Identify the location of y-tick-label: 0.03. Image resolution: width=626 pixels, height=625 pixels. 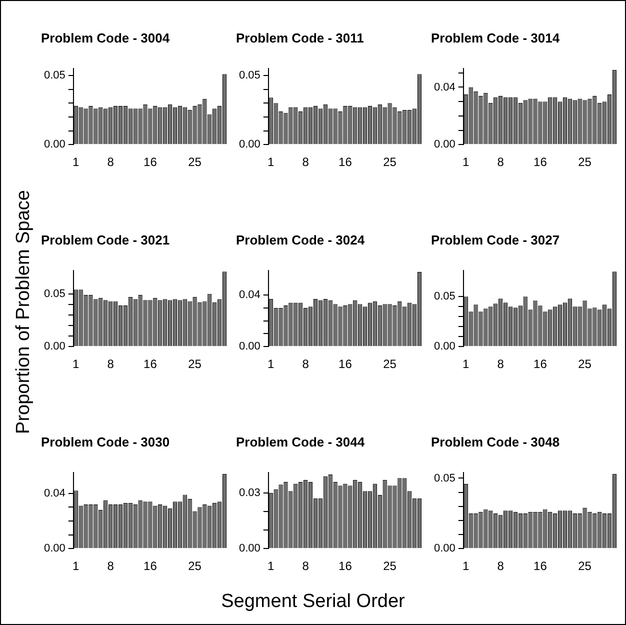
(249, 493).